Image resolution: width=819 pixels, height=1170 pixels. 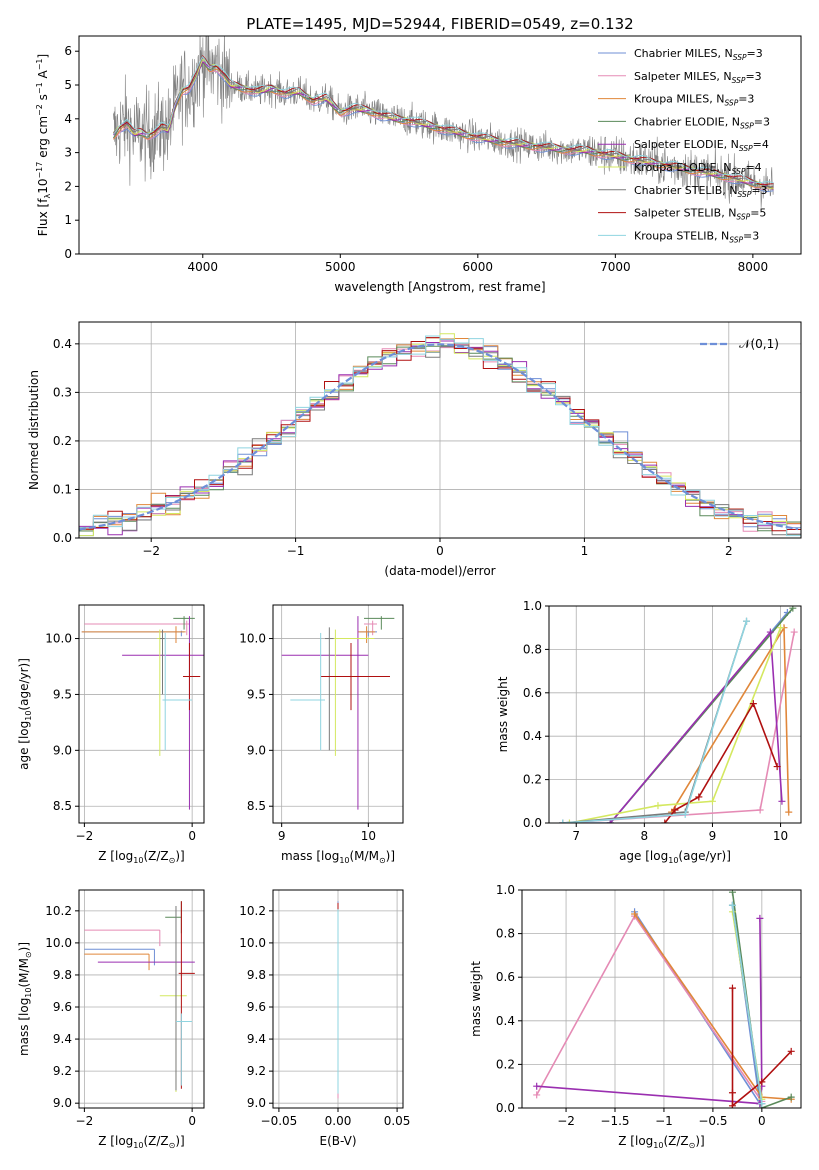 I want to click on label-part: −2, so click(x=39, y=110).